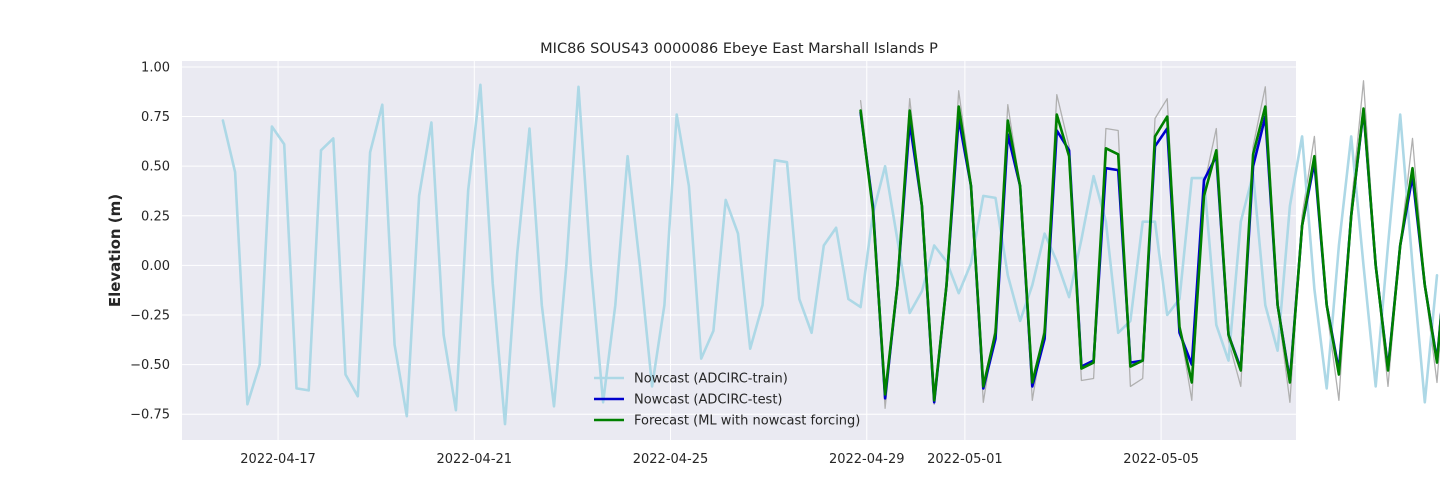 Image resolution: width=1440 pixels, height=504 pixels. What do you see at coordinates (671, 459) in the screenshot?
I see `x-tick-label: 2022-04-25` at bounding box center [671, 459].